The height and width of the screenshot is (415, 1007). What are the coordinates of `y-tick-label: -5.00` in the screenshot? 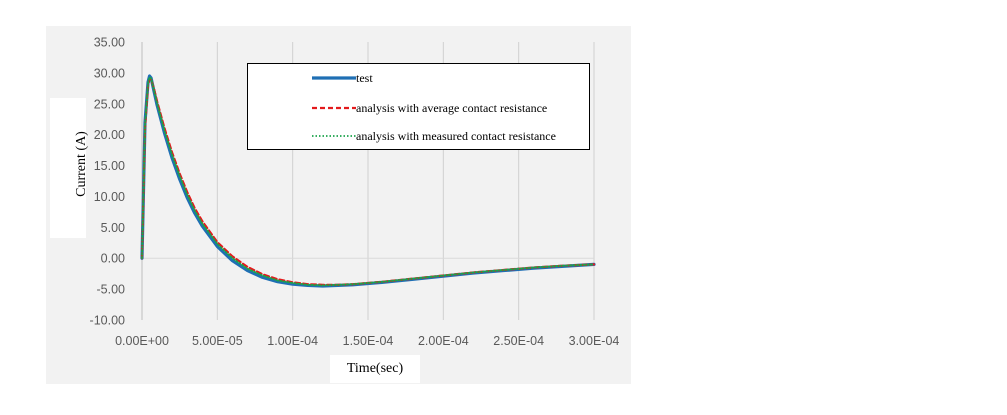 It's located at (111, 290).